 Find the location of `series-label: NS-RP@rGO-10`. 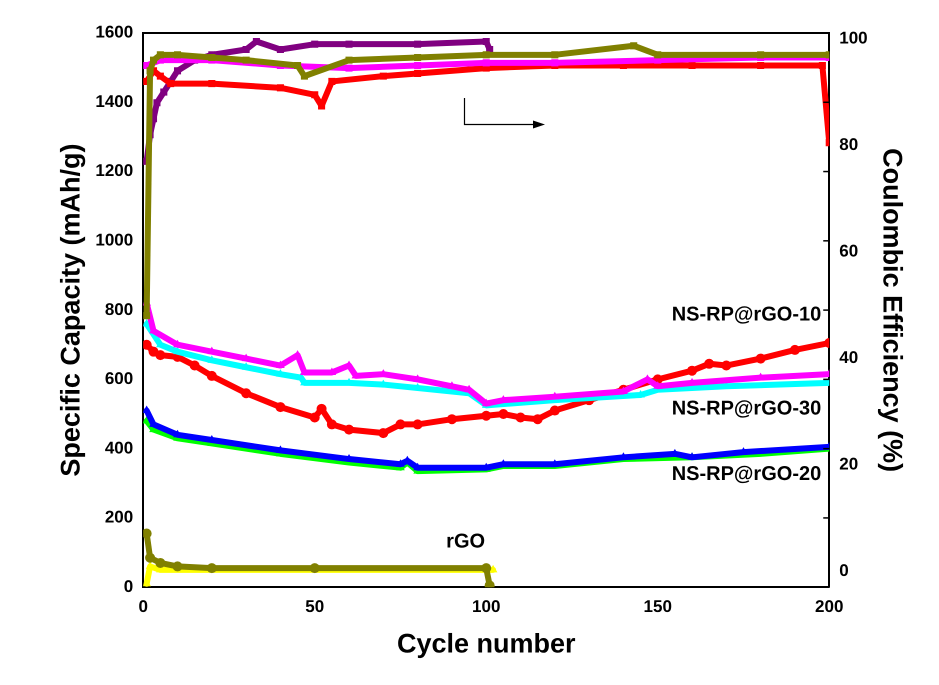

series-label: NS-RP@rGO-10 is located at coordinates (747, 315).